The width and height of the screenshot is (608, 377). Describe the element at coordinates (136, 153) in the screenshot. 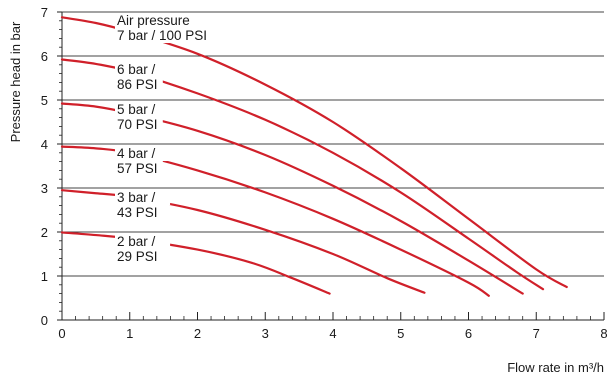

I see `series-label: 4 bar /` at that location.